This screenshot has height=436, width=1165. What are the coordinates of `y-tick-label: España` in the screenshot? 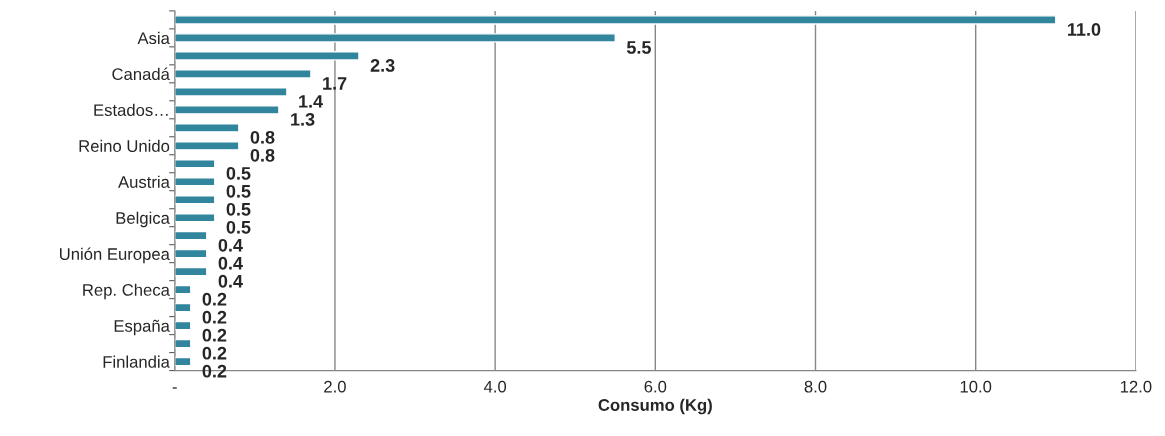 It's located at (142, 327).